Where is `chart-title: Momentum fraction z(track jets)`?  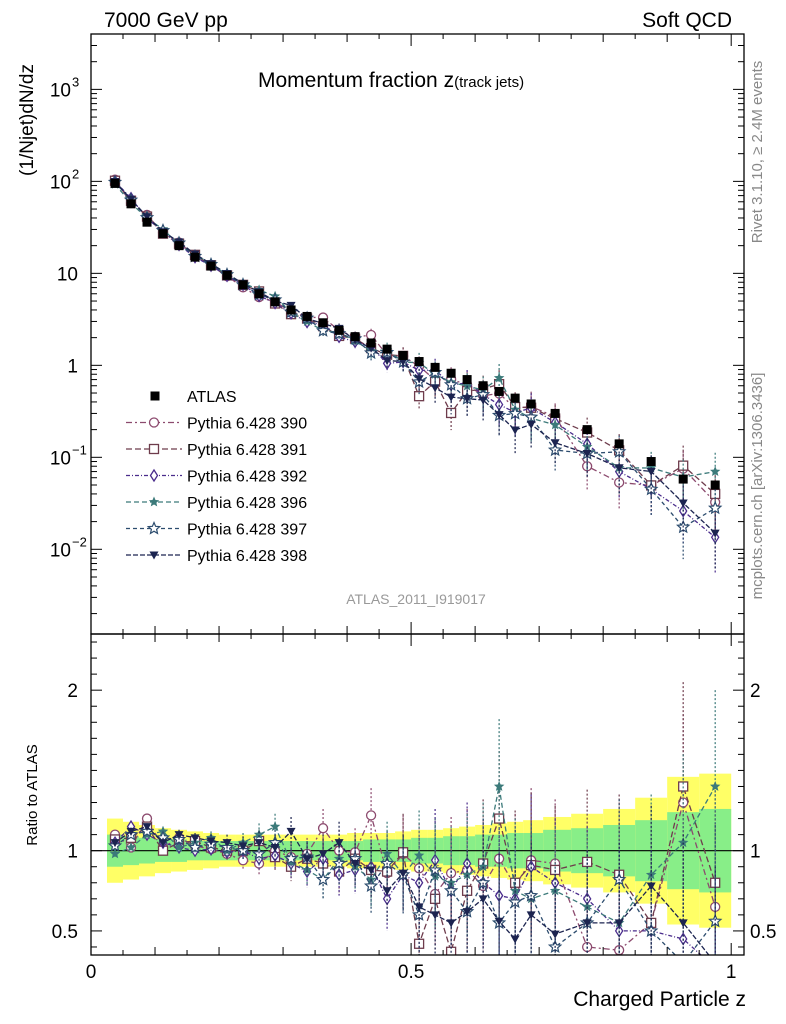 chart-title: Momentum fraction z(track jets) is located at coordinates (391, 80).